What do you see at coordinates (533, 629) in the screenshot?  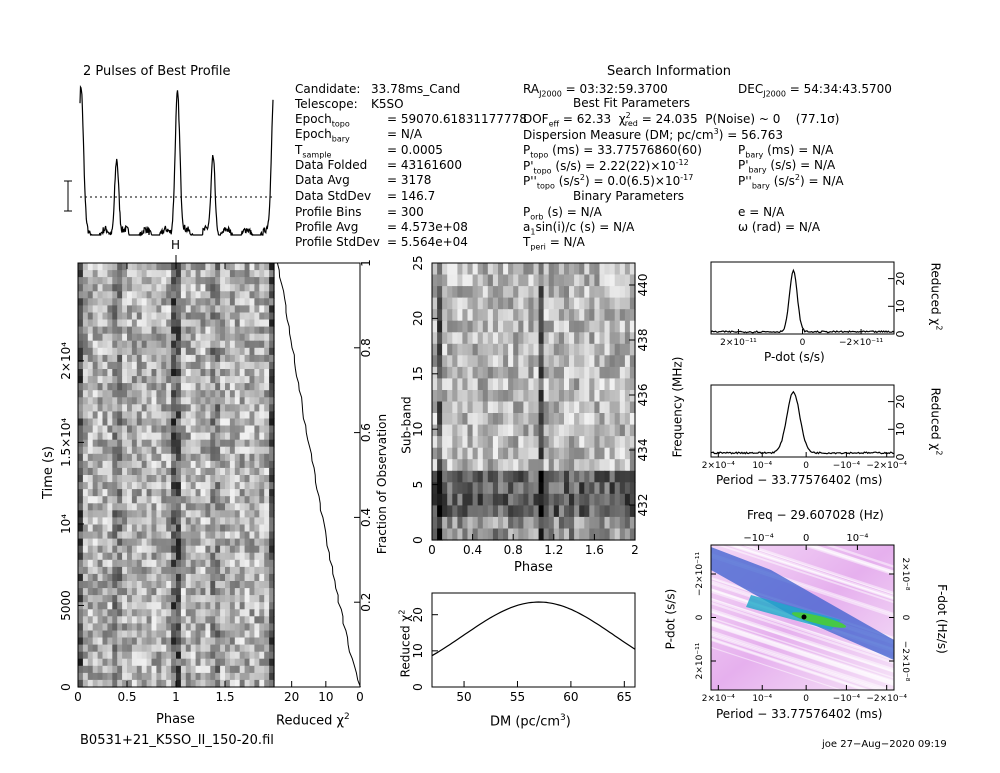 I see `dm-curve` at bounding box center [533, 629].